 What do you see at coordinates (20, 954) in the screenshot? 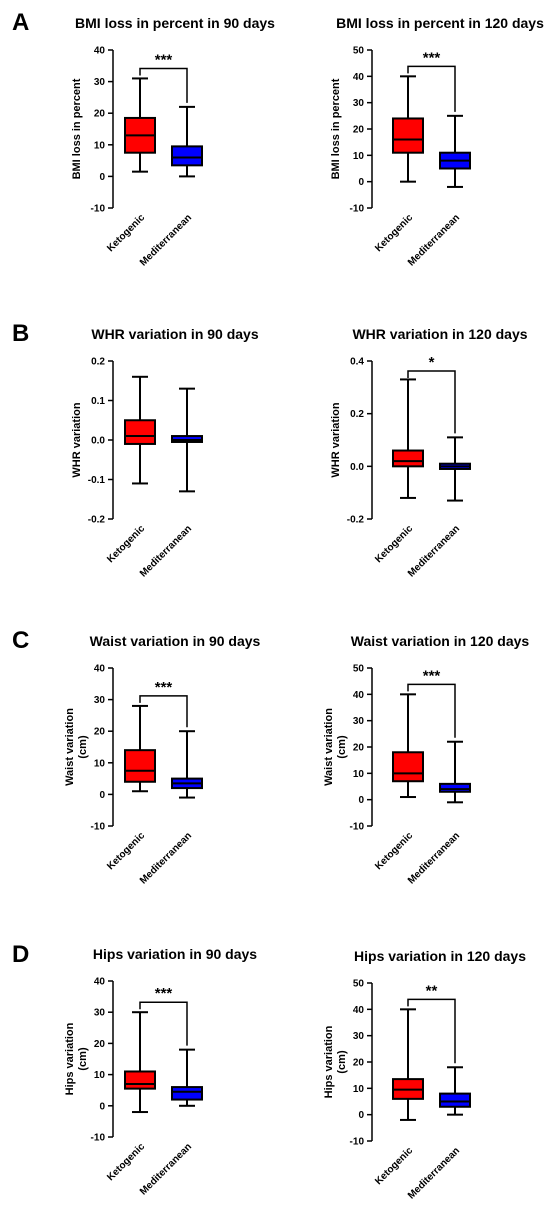
I see `panel-letter: D` at bounding box center [20, 954].